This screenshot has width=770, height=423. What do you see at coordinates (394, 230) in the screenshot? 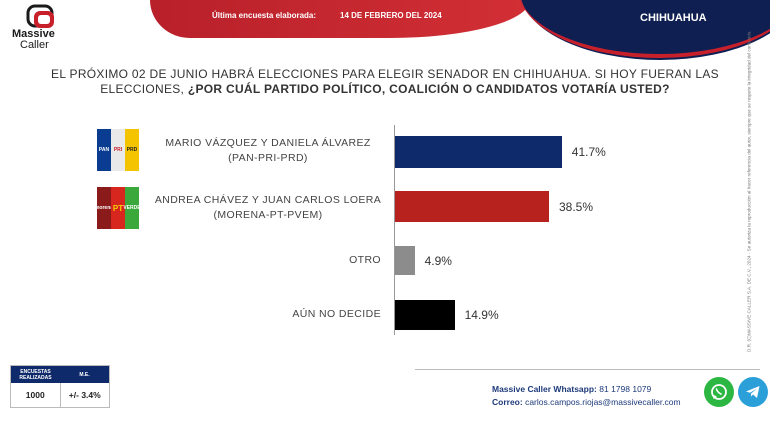
I see `chart-axis-line` at bounding box center [394, 230].